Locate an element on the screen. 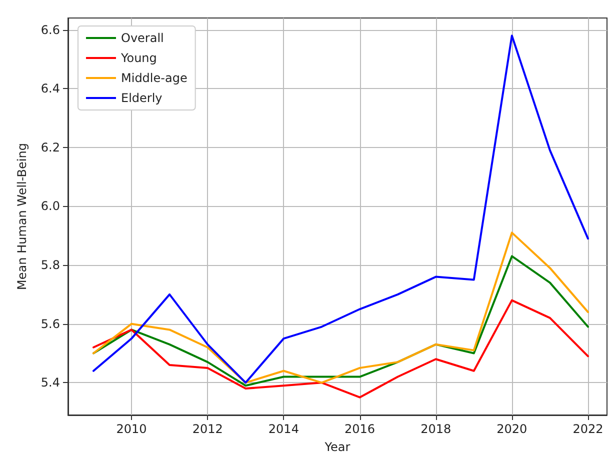  y-tick-label: 6.2 is located at coordinates (50, 147).